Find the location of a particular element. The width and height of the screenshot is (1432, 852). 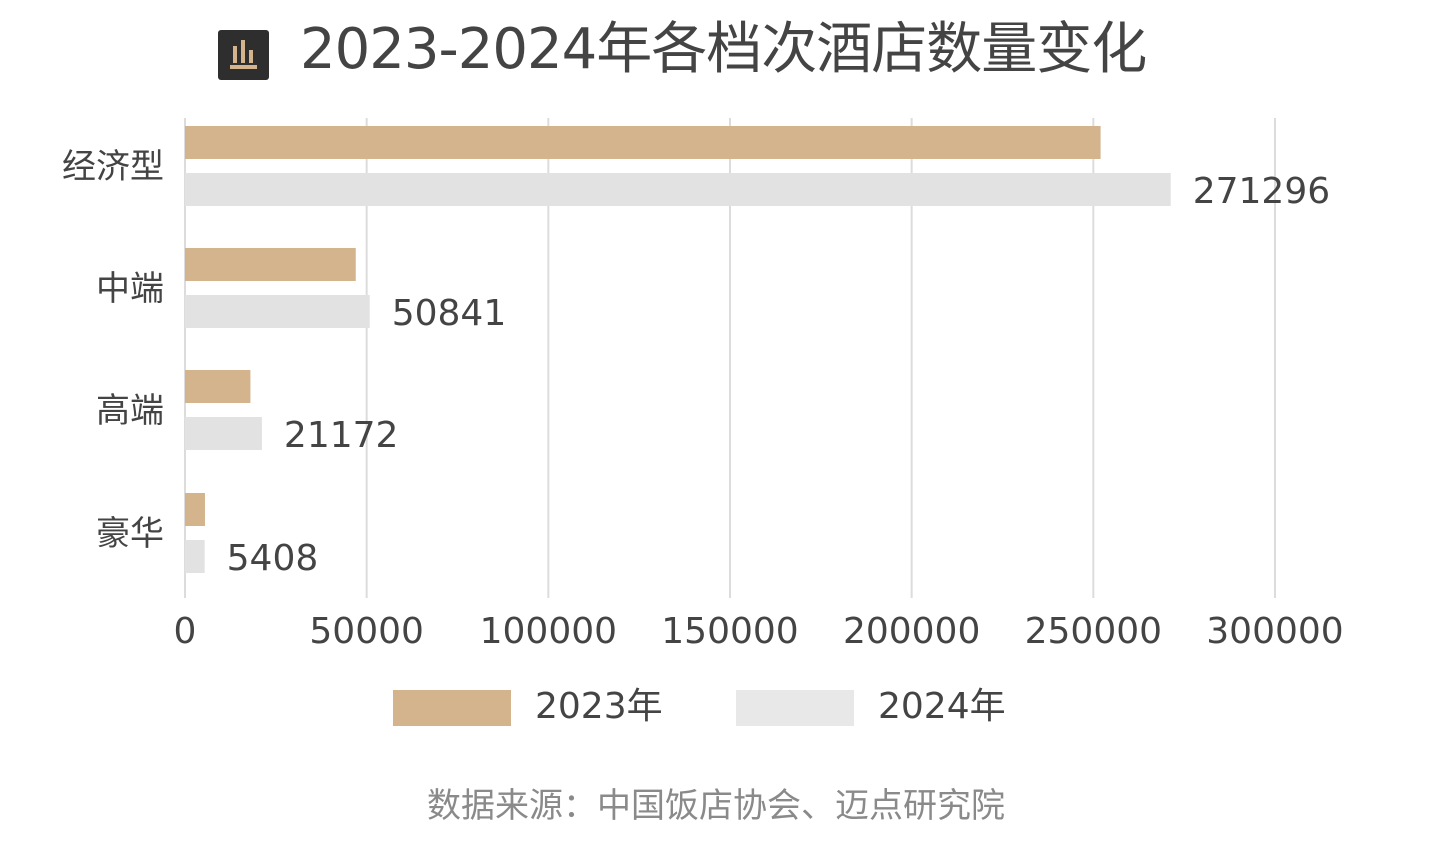

legend-label-2023: 2023年 is located at coordinates (599, 706).